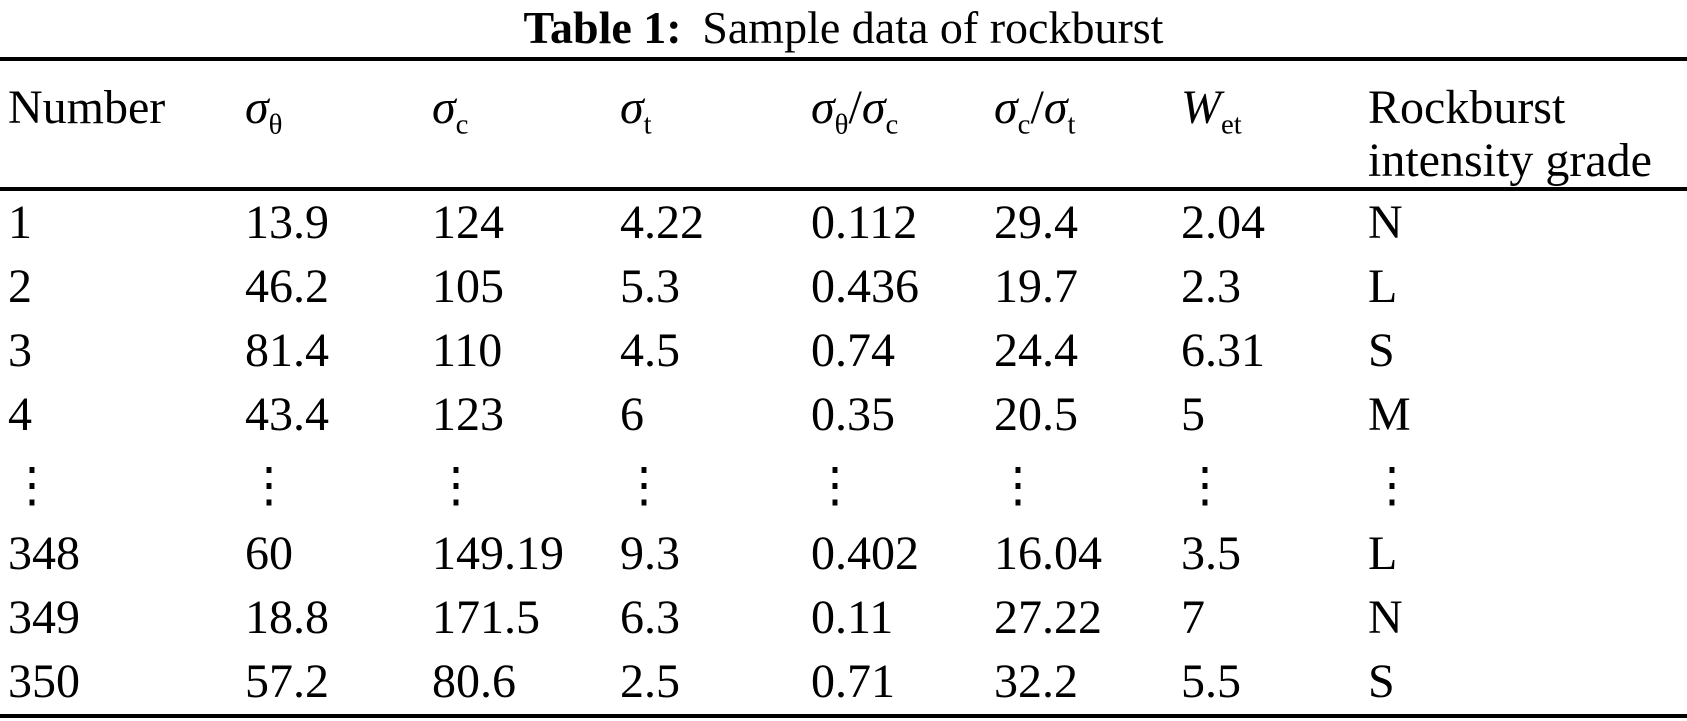  I want to click on col-header-number: Number, so click(122, 125).